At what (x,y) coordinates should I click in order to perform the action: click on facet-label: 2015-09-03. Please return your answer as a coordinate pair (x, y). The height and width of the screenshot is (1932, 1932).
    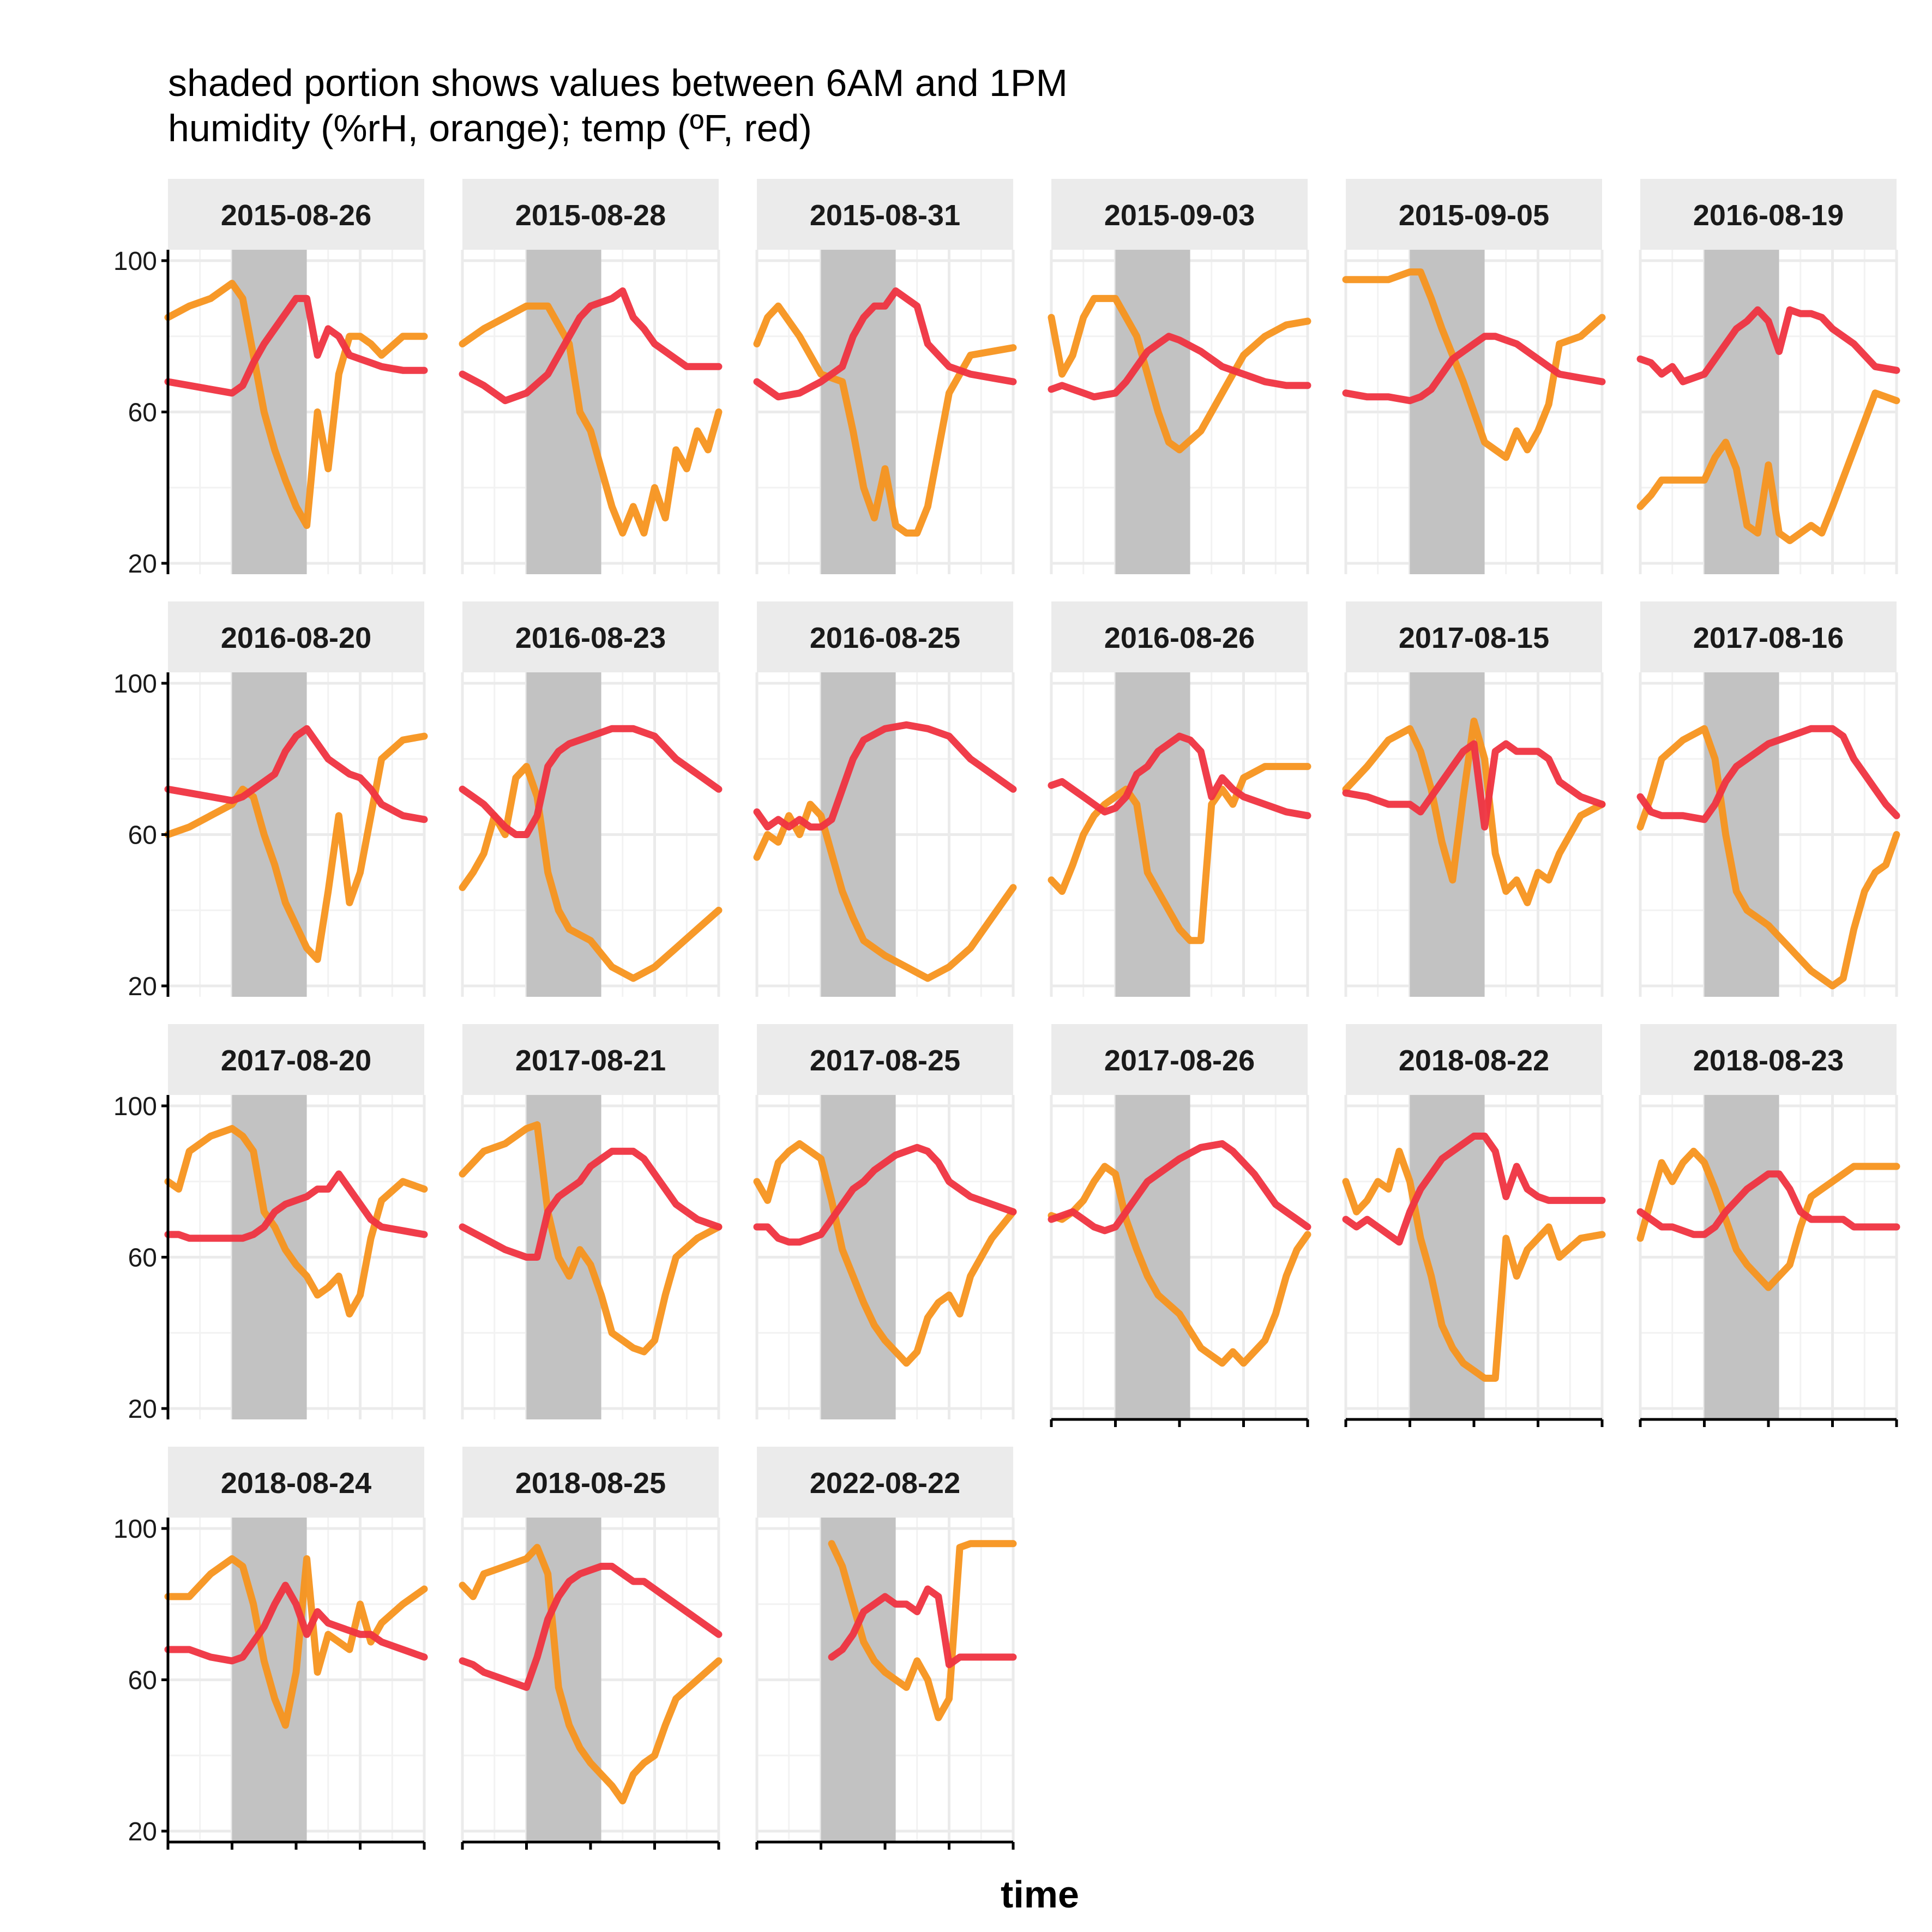
    Looking at the image, I should click on (1179, 215).